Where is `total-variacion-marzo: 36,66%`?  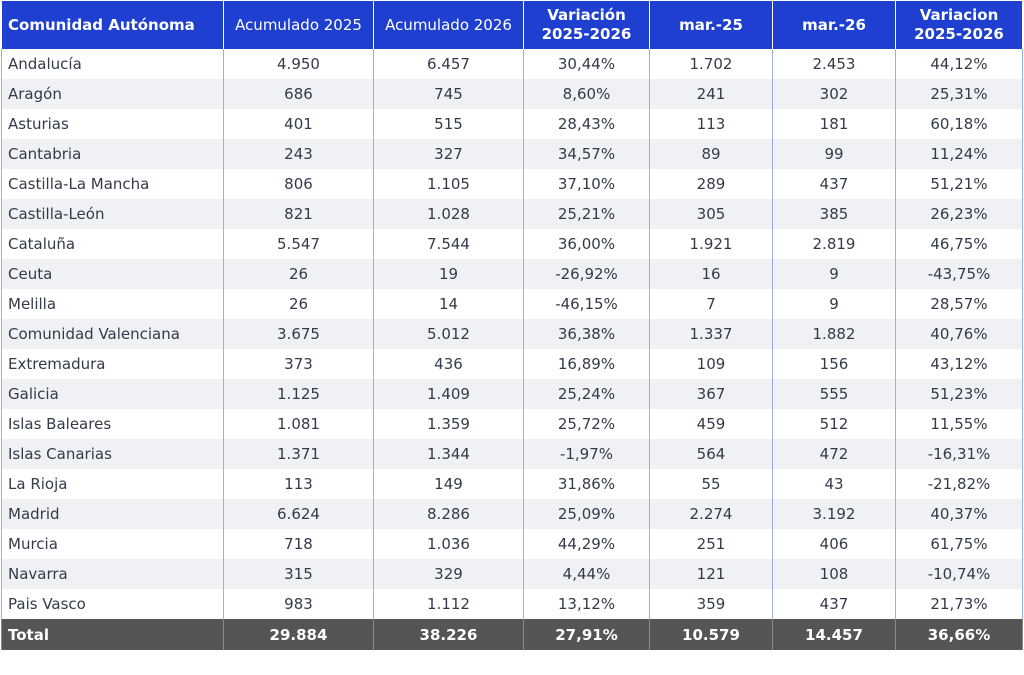
total-variacion-marzo: 36,66% is located at coordinates (959, 634).